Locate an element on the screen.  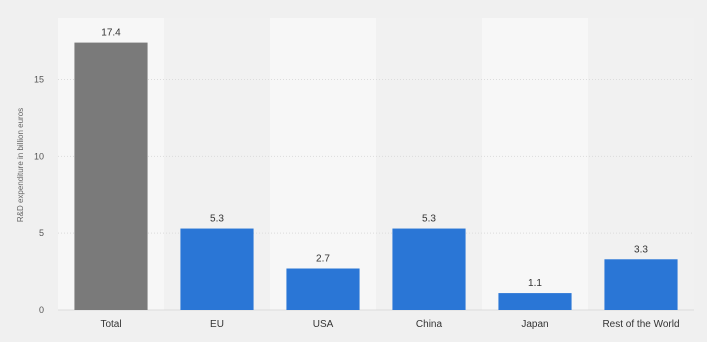
x-tick-label: Total is located at coordinates (110, 324).